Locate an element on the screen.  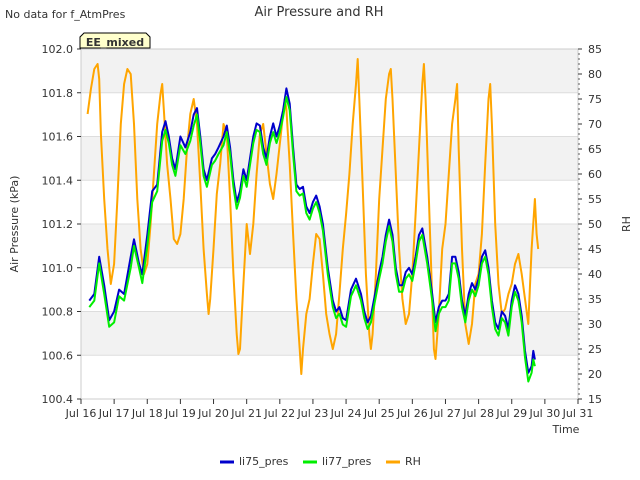
y-right-tick-label: 30 is located at coordinates (595, 324).